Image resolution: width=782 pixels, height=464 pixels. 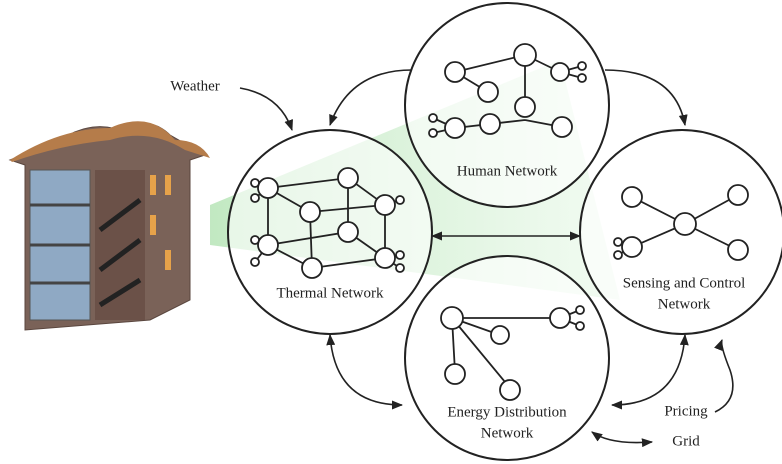 What do you see at coordinates (686, 411) in the screenshot?
I see `input-label: Pricing` at bounding box center [686, 411].